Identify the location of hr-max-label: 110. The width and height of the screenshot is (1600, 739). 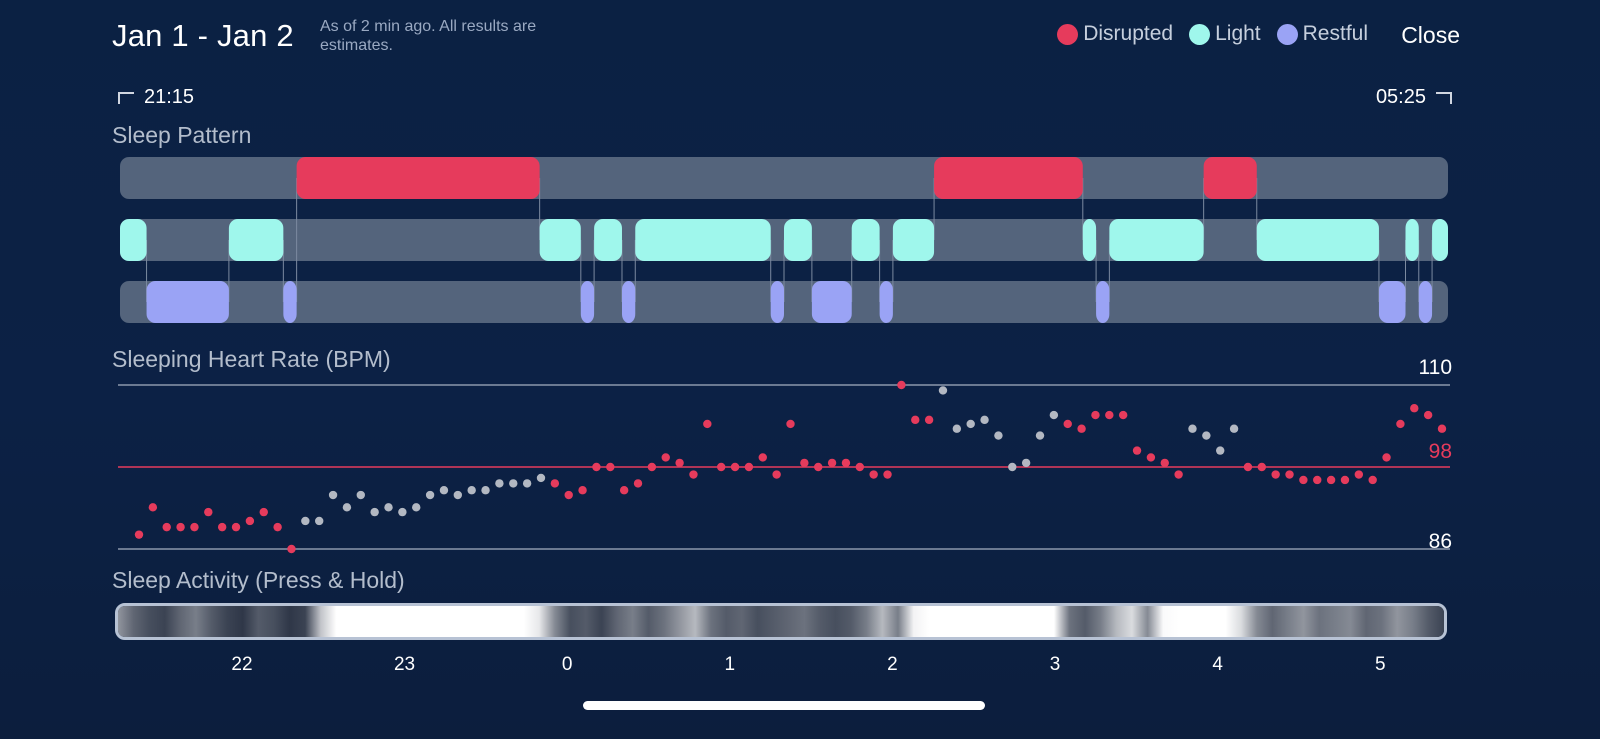
(1435, 367).